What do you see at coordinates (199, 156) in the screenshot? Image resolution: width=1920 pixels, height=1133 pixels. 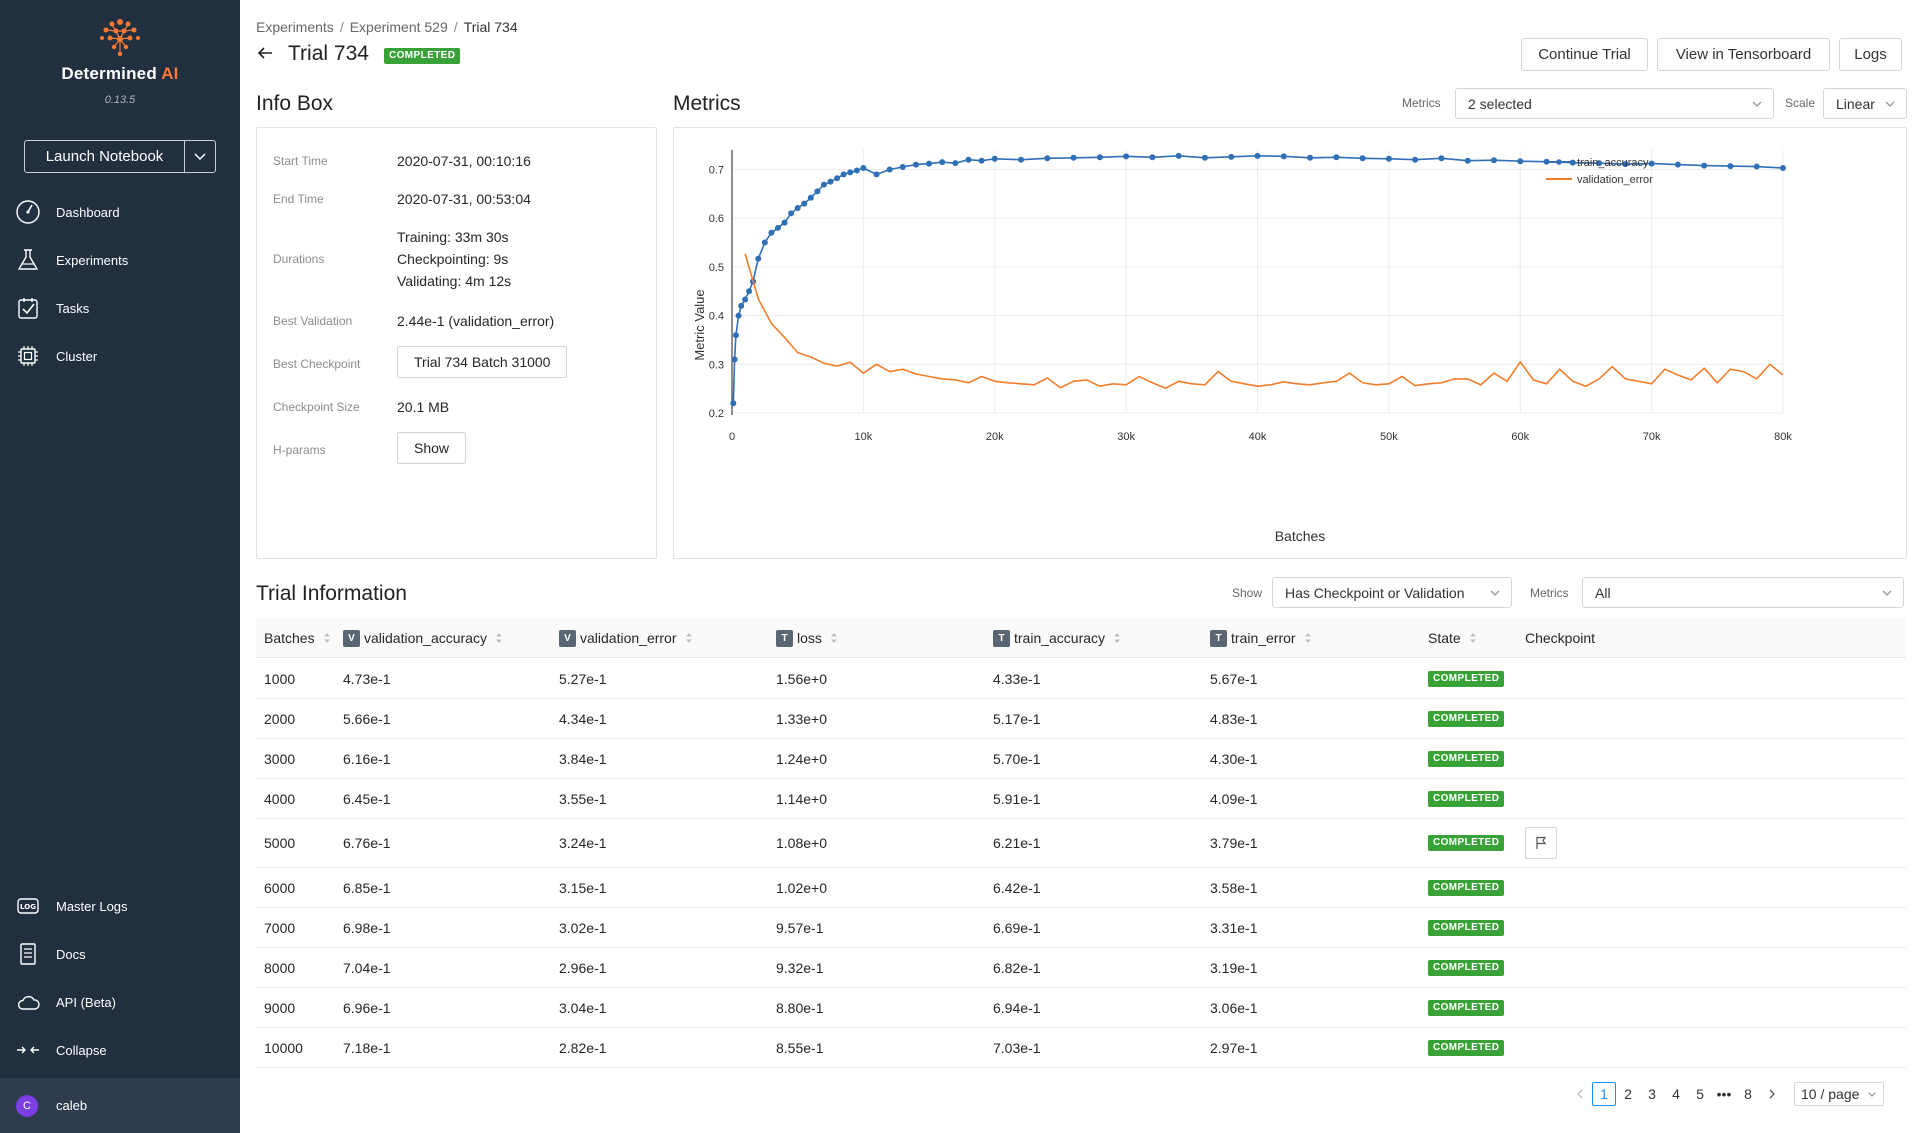 I see `launch-notebook-dropdown` at bounding box center [199, 156].